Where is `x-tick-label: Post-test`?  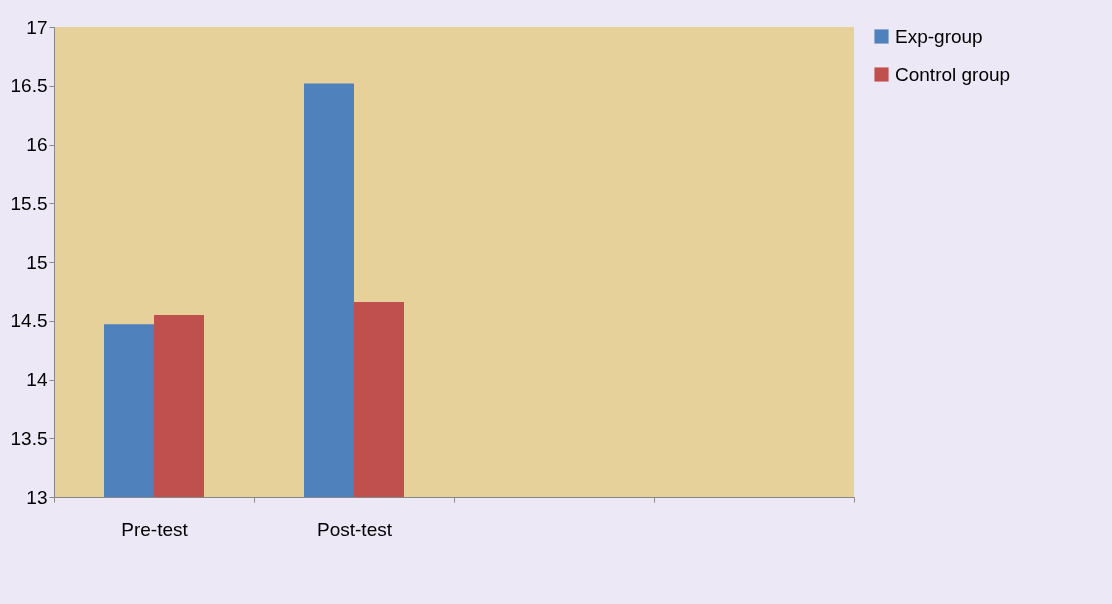 x-tick-label: Post-test is located at coordinates (355, 529).